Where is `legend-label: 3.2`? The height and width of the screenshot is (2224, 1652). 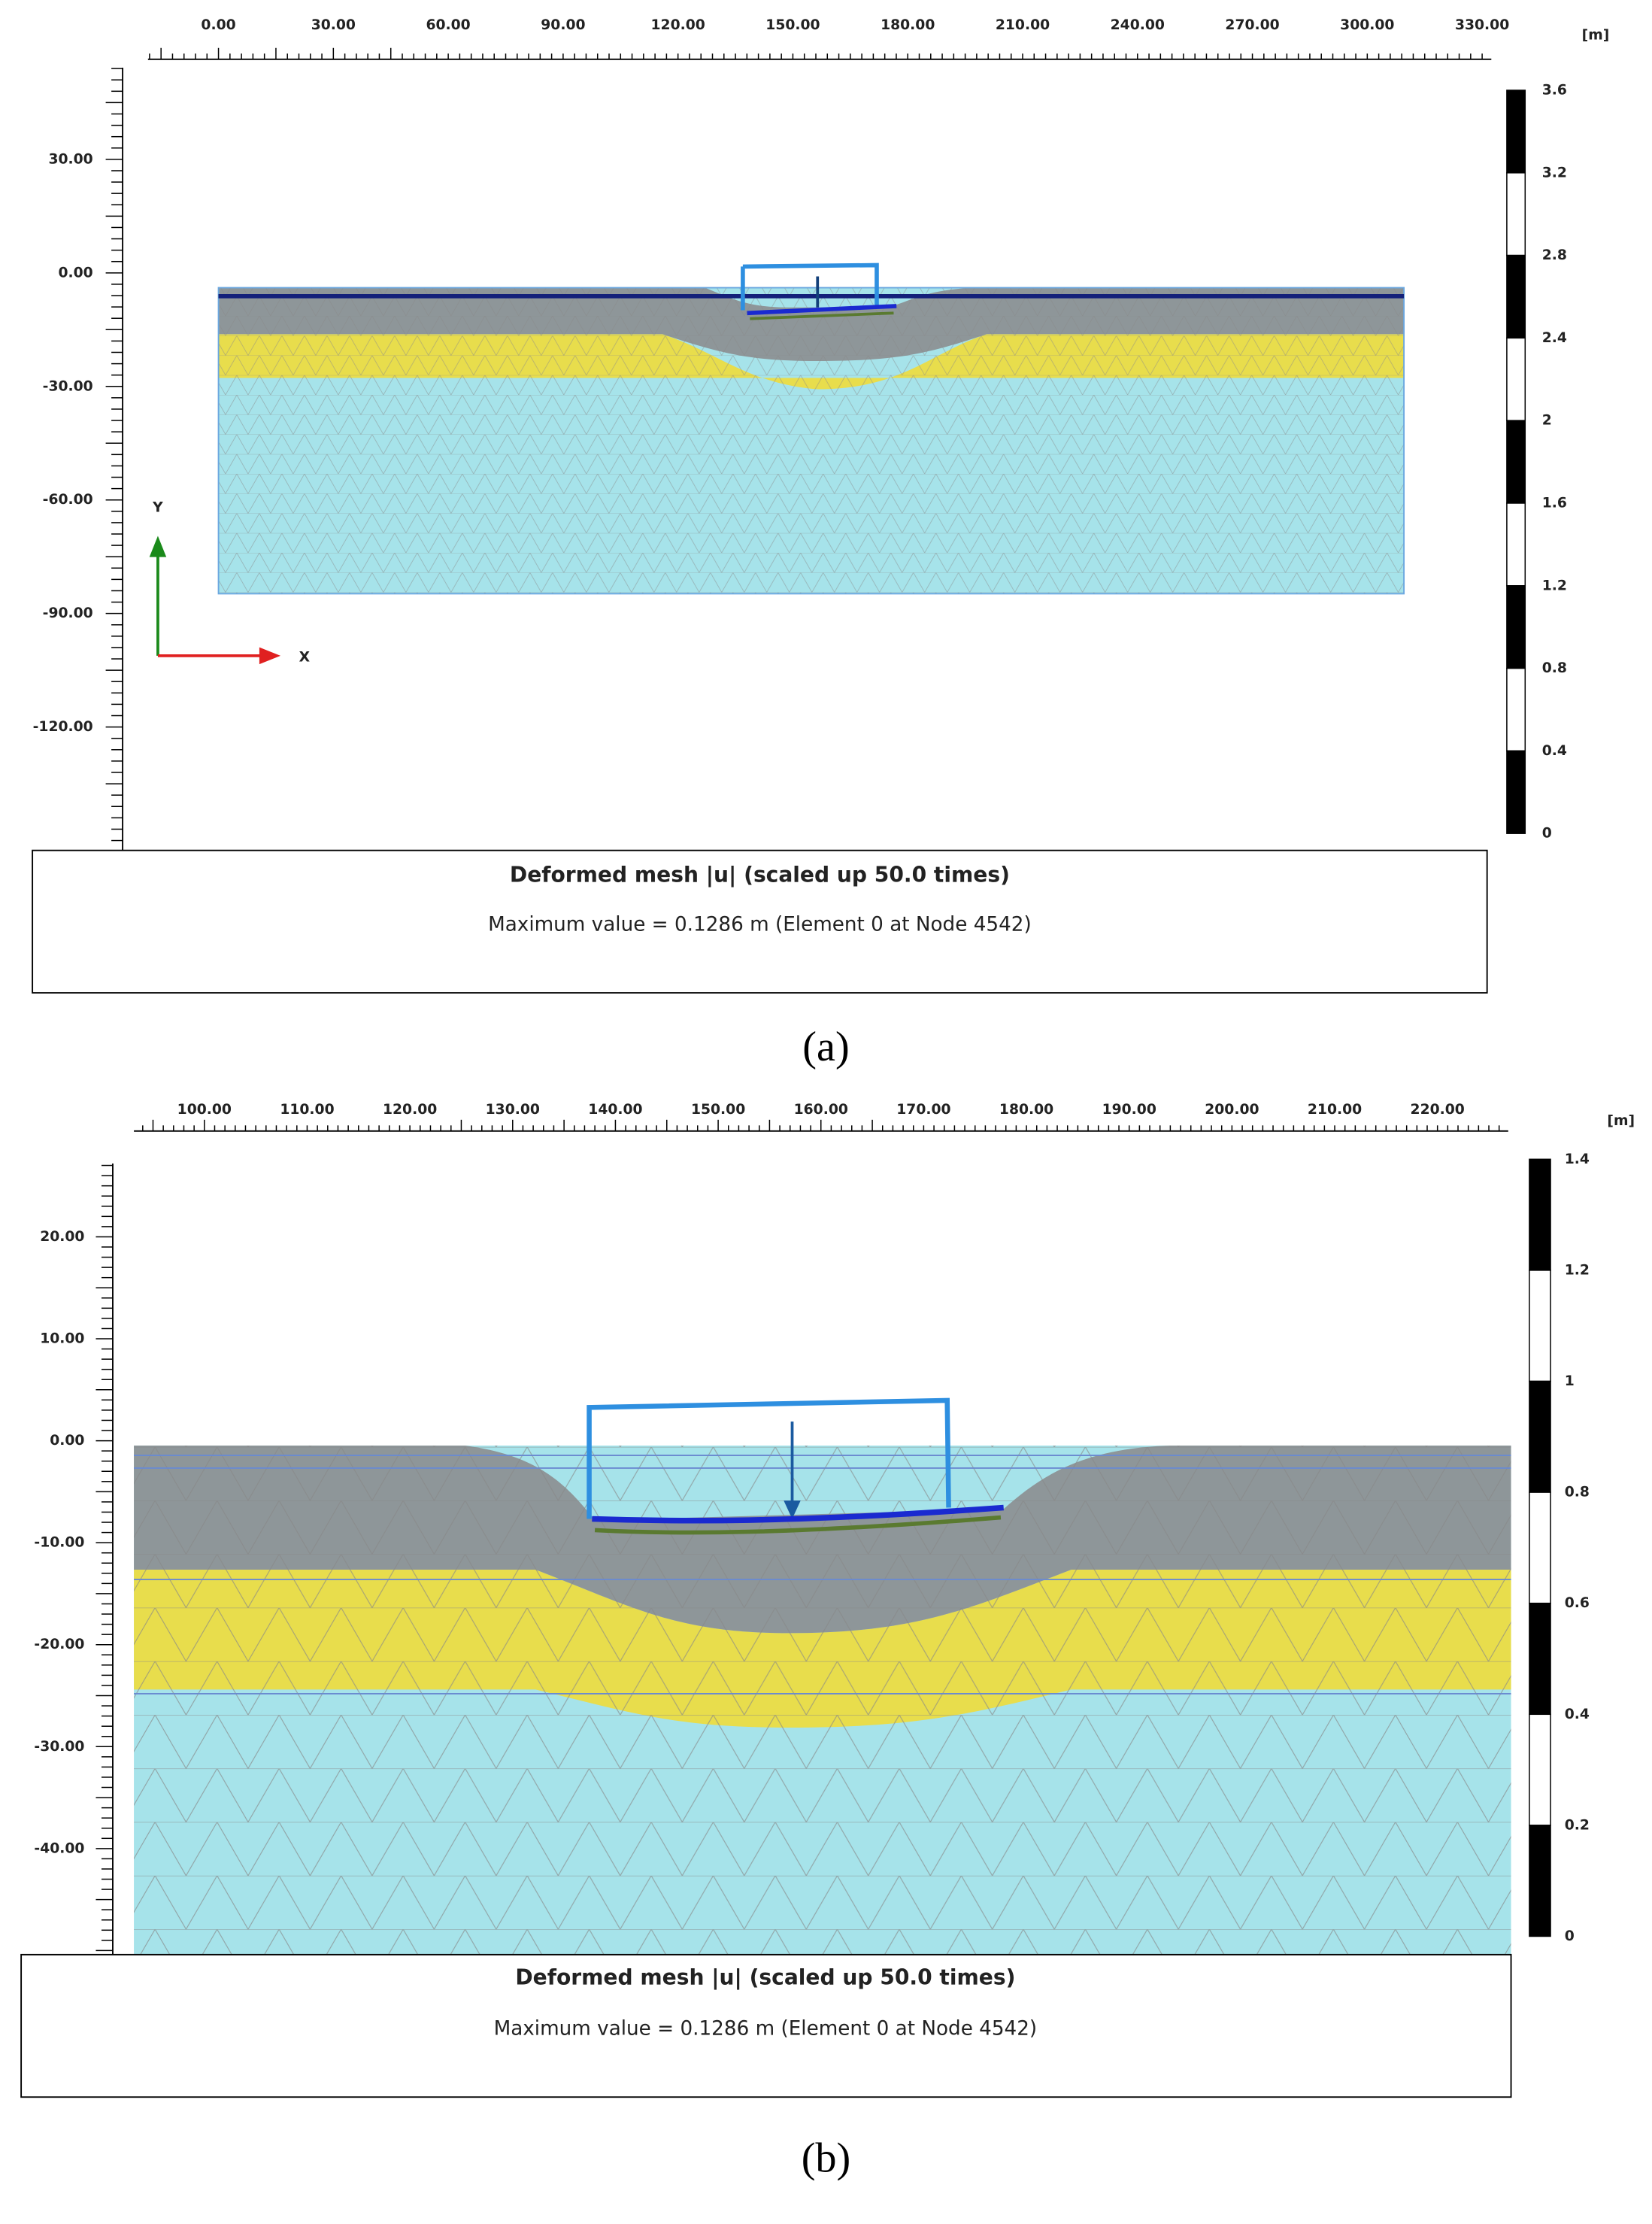
legend-label: 3.2 is located at coordinates (1554, 173).